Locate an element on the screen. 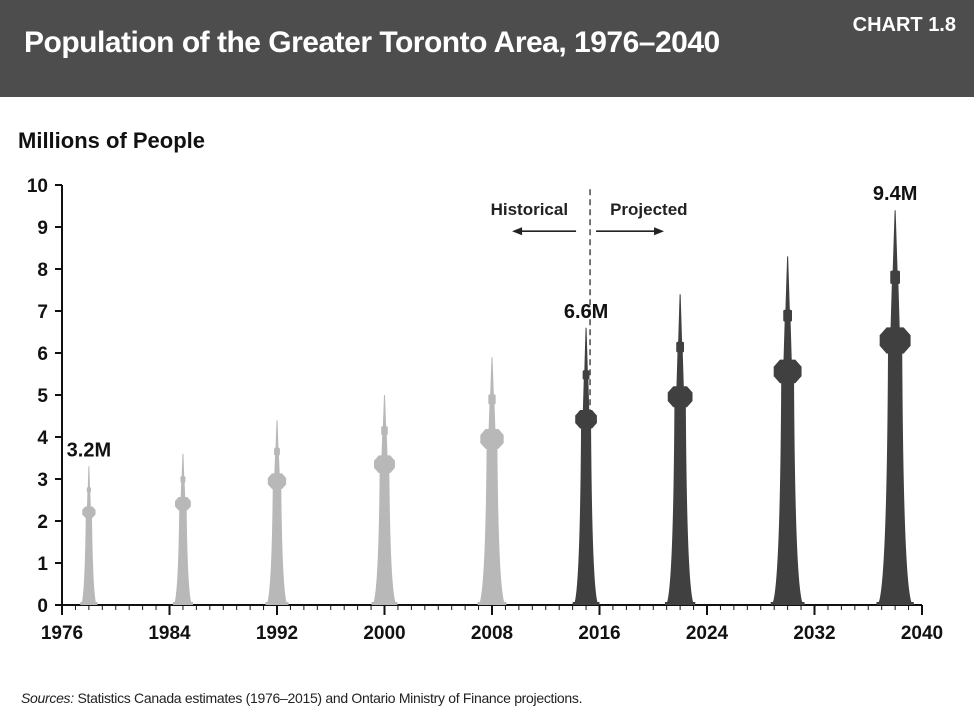 Image resolution: width=974 pixels, height=720 pixels. x-tick-label: 2032 is located at coordinates (814, 633).